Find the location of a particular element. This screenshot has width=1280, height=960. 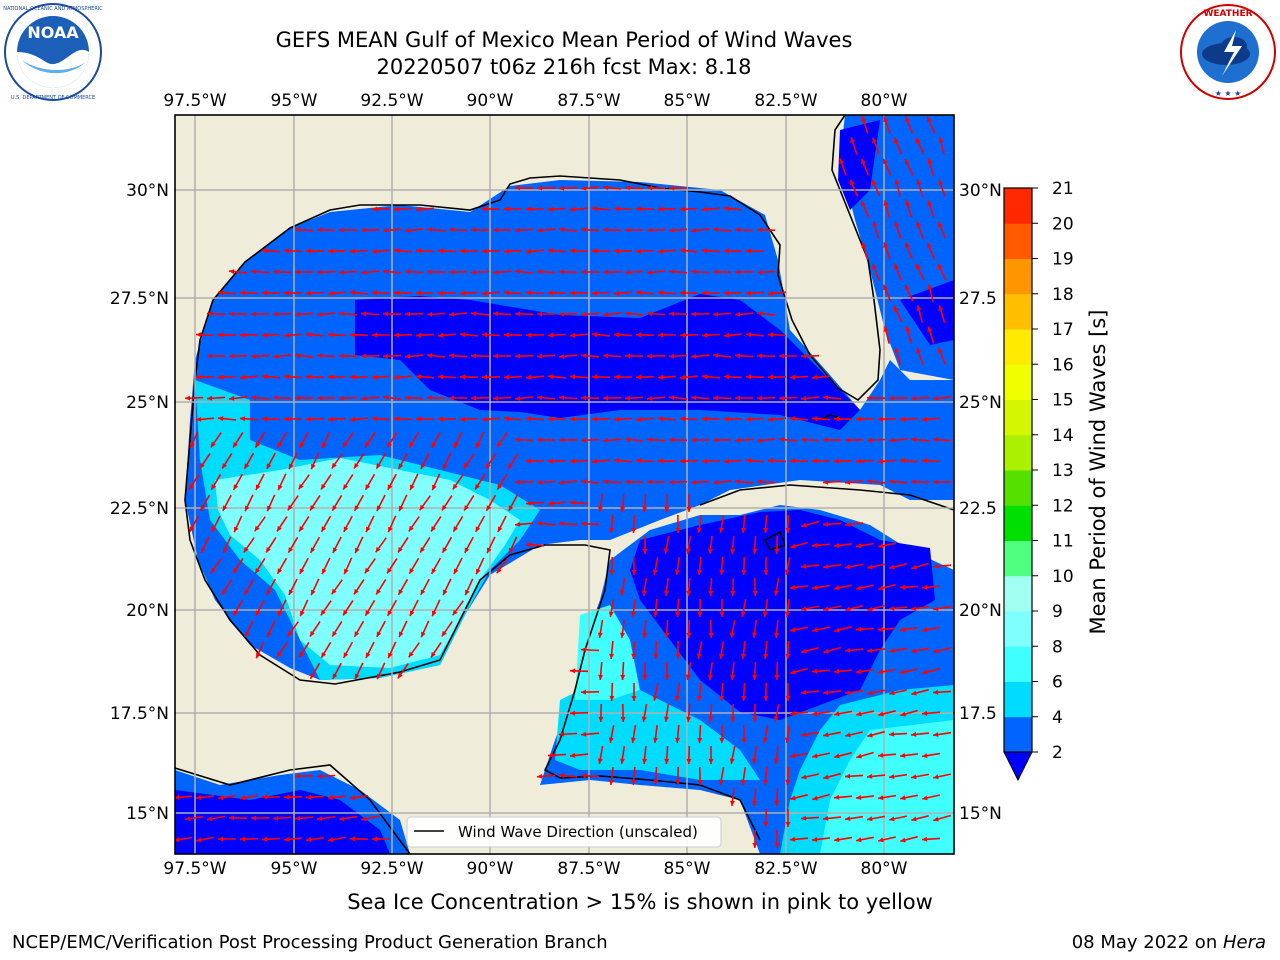

caribbean-water-under-2s is located at coordinates (782, 615).